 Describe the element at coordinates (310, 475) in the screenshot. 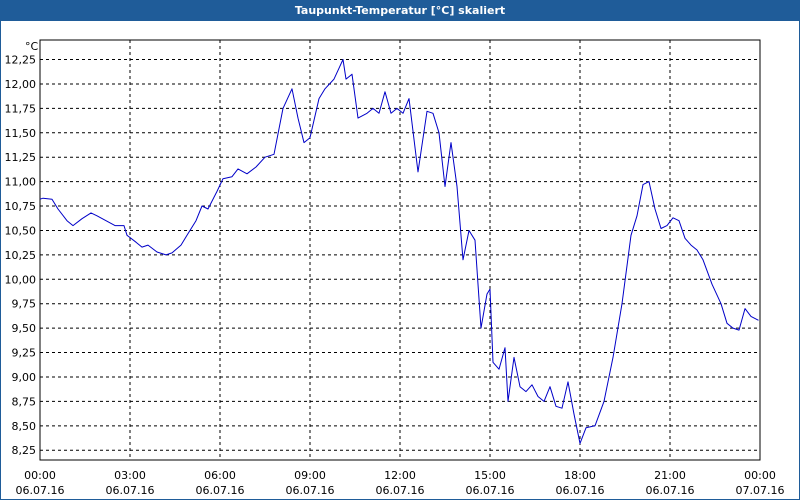

I see `x-tick-time-label: 09:00` at that location.